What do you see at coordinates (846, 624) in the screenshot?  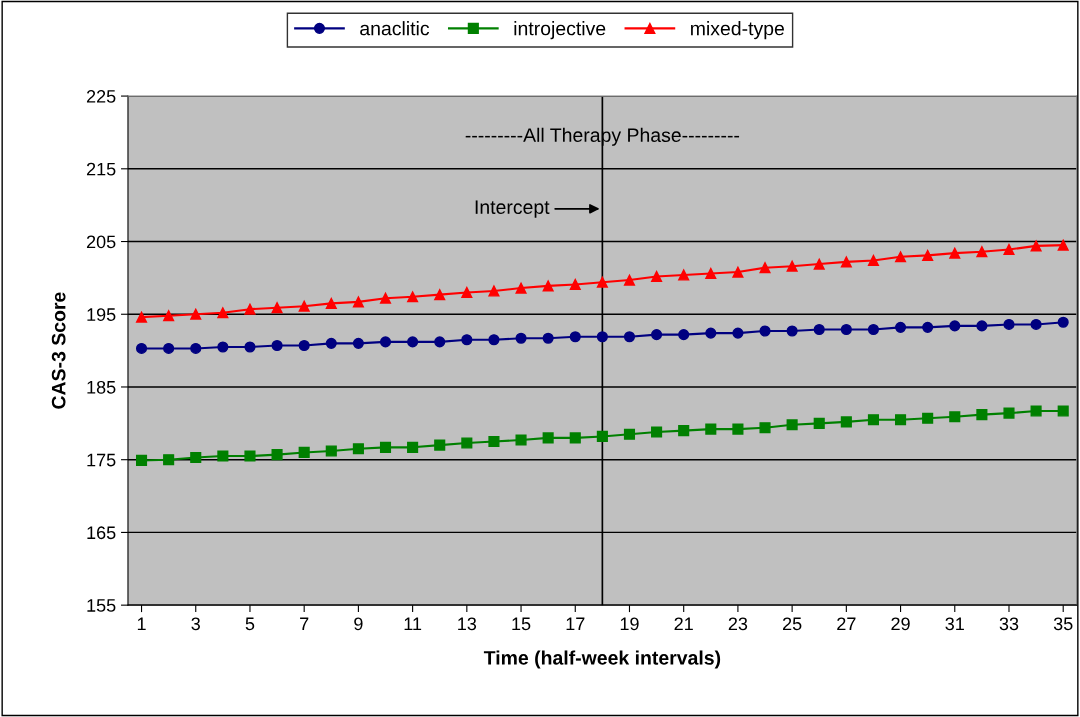 I see `x-tick-label: 27` at bounding box center [846, 624].